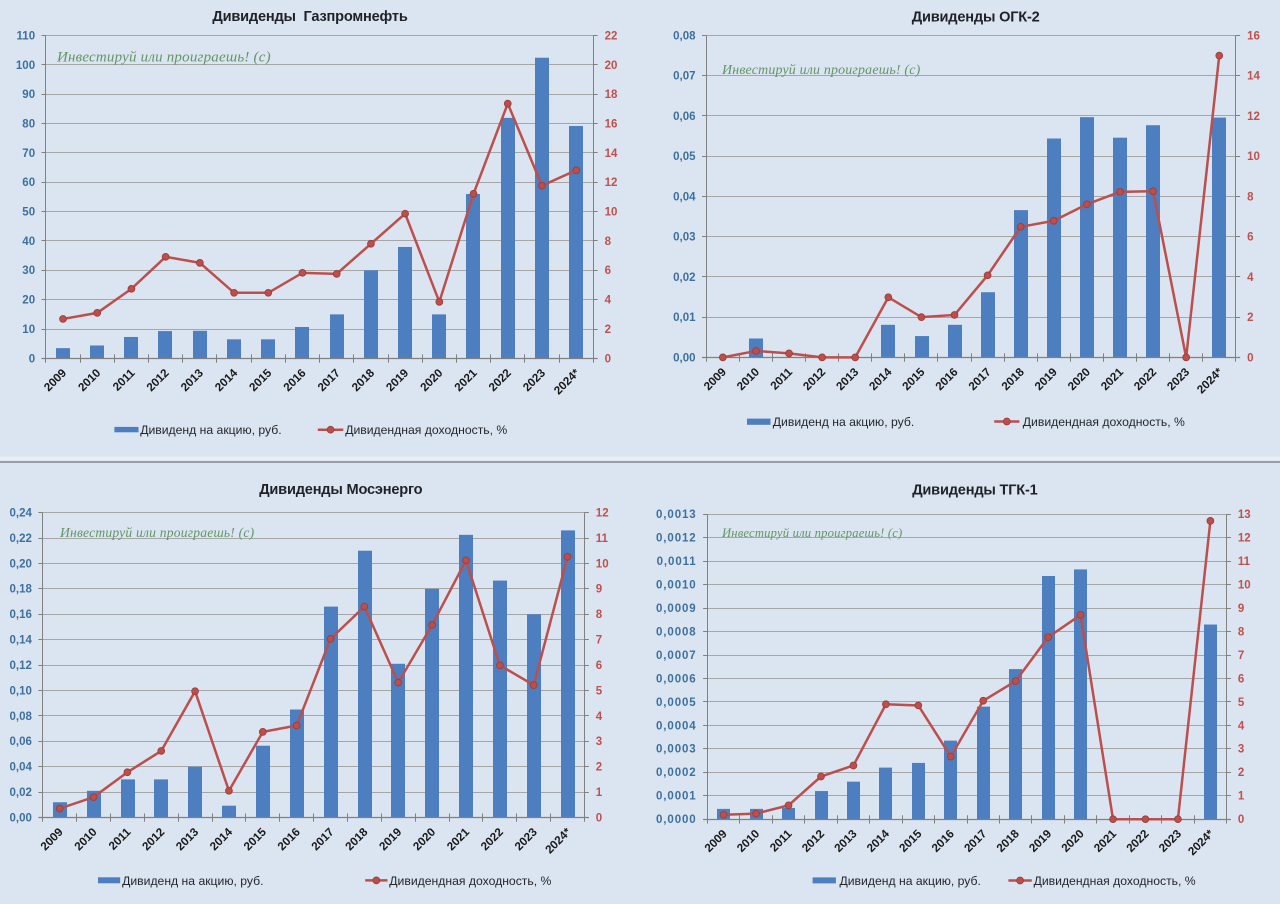 The height and width of the screenshot is (904, 1280). I want to click on svg-text: 0,0000, so click(676, 820).